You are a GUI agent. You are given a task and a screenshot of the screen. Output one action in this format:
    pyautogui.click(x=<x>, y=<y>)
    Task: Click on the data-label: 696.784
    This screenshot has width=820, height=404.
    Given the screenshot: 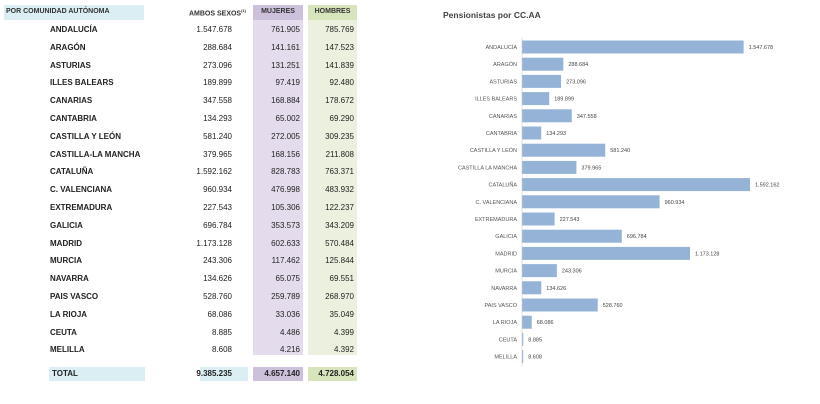 What is the action you would take?
    pyautogui.click(x=637, y=237)
    